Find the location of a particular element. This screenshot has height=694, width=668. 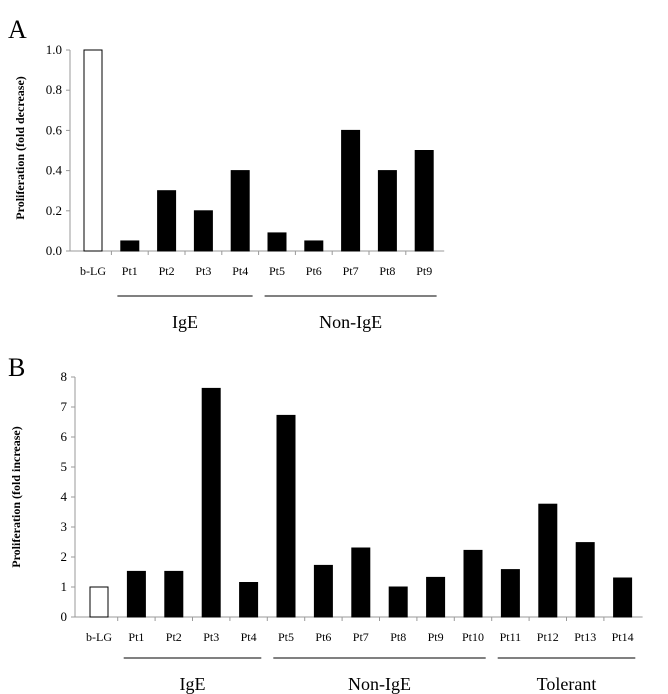

x-tick-label-pt11: Pt11 is located at coordinates (511, 637).